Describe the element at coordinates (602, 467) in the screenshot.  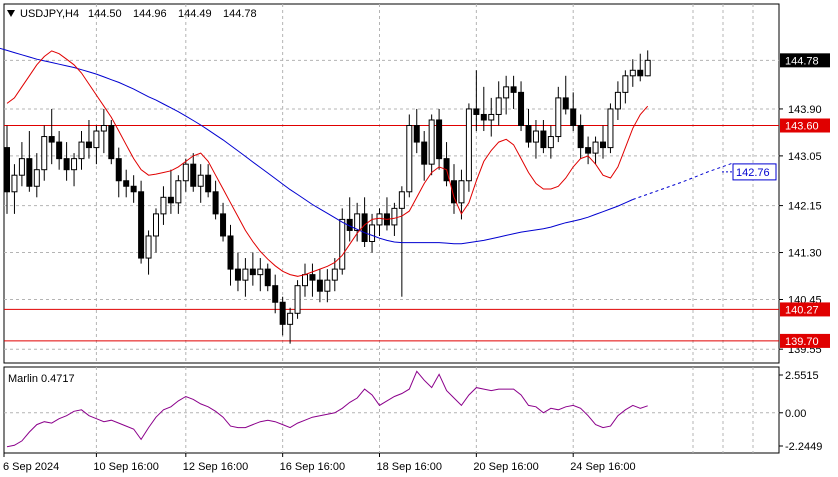
I see `time-tick-label: 24 Sep 16:00` at that location.